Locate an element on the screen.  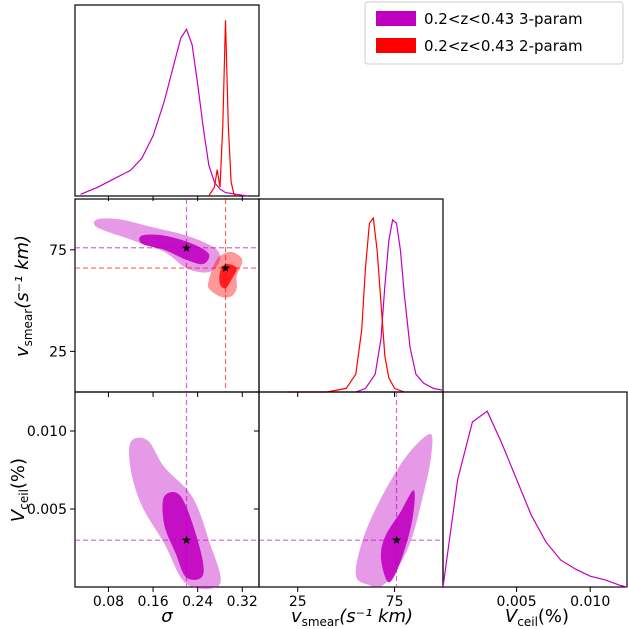
legend-box is located at coordinates (494, 33).